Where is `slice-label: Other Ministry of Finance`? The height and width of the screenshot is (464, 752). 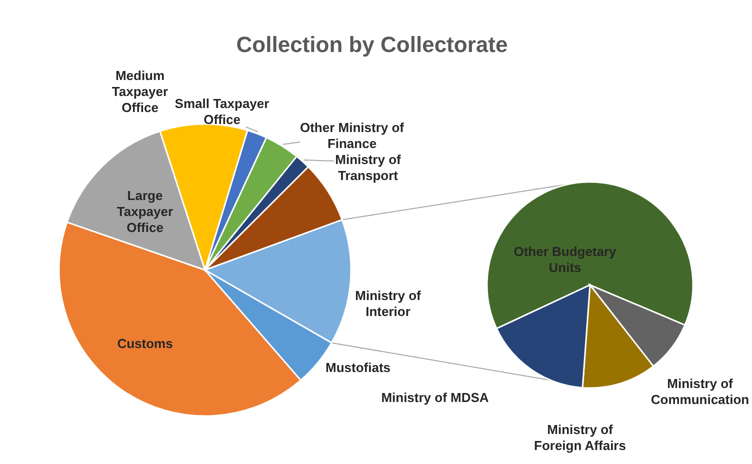 slice-label: Other Ministry of Finance is located at coordinates (352, 135).